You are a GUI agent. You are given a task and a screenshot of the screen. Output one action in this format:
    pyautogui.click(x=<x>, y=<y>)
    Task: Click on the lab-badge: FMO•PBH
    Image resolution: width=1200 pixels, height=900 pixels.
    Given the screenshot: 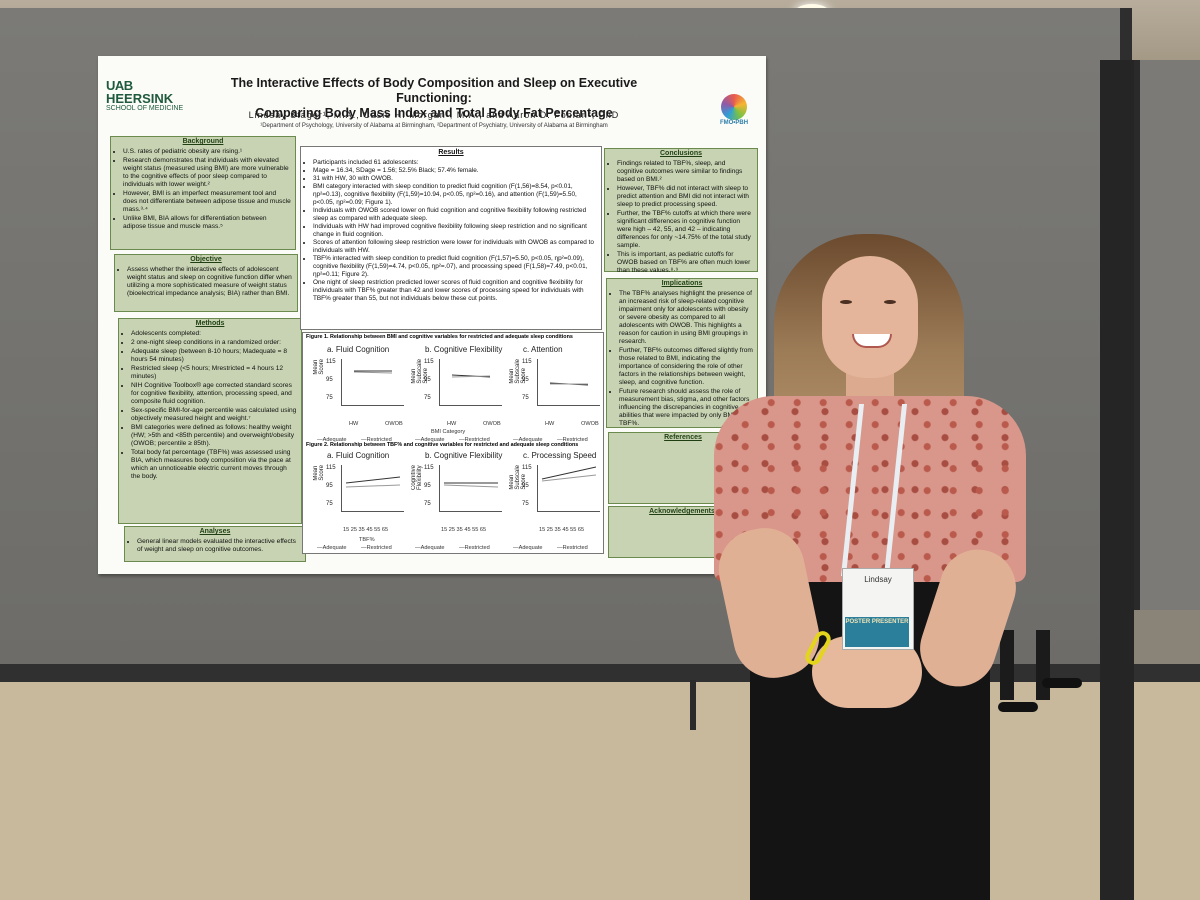 What is the action you would take?
    pyautogui.click(x=734, y=117)
    